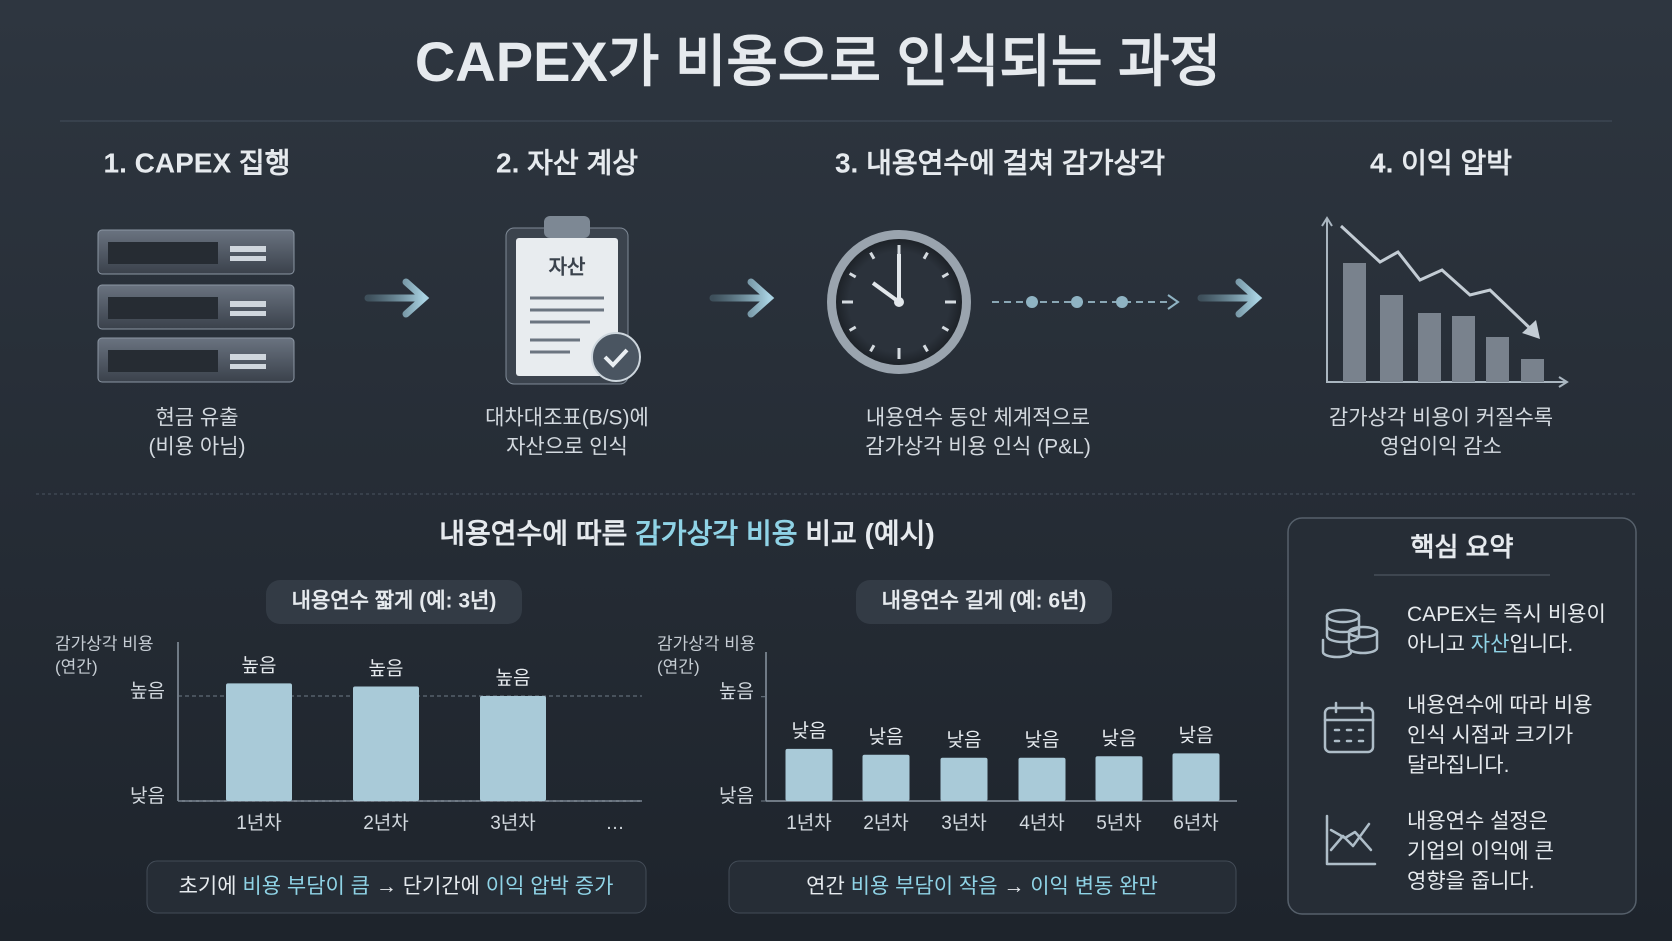 The height and width of the screenshot is (941, 1672). I want to click on text-segment: 이익 압박 증가, so click(550, 886).